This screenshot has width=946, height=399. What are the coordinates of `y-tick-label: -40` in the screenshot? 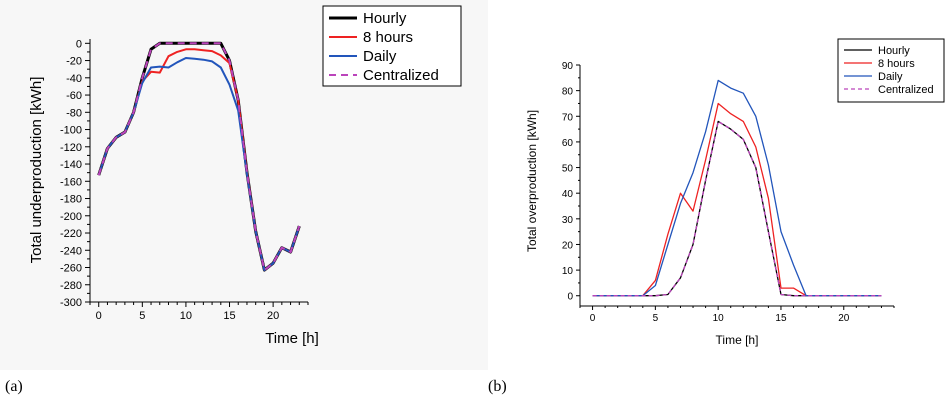 It's located at (74, 79).